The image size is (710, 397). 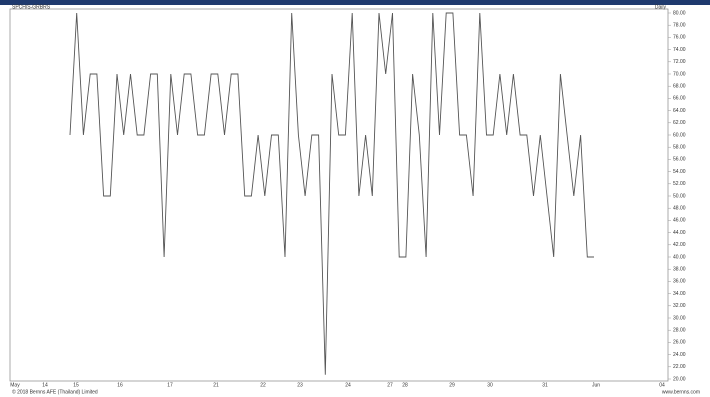 I want to click on y-tick-label: 80.00, so click(x=679, y=13).